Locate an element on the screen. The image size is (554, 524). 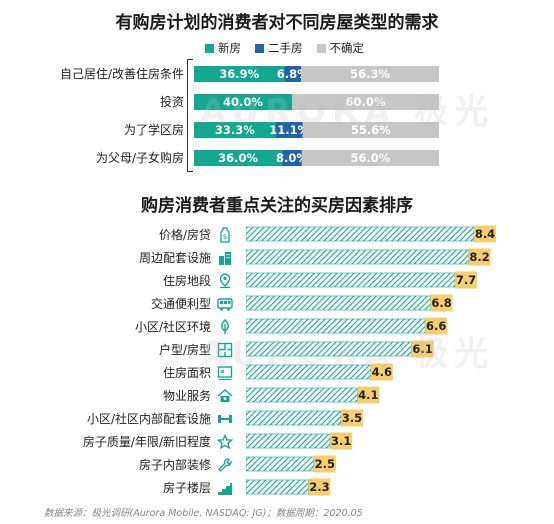
chart2-category-label: 交通便利型 is located at coordinates (180, 304).